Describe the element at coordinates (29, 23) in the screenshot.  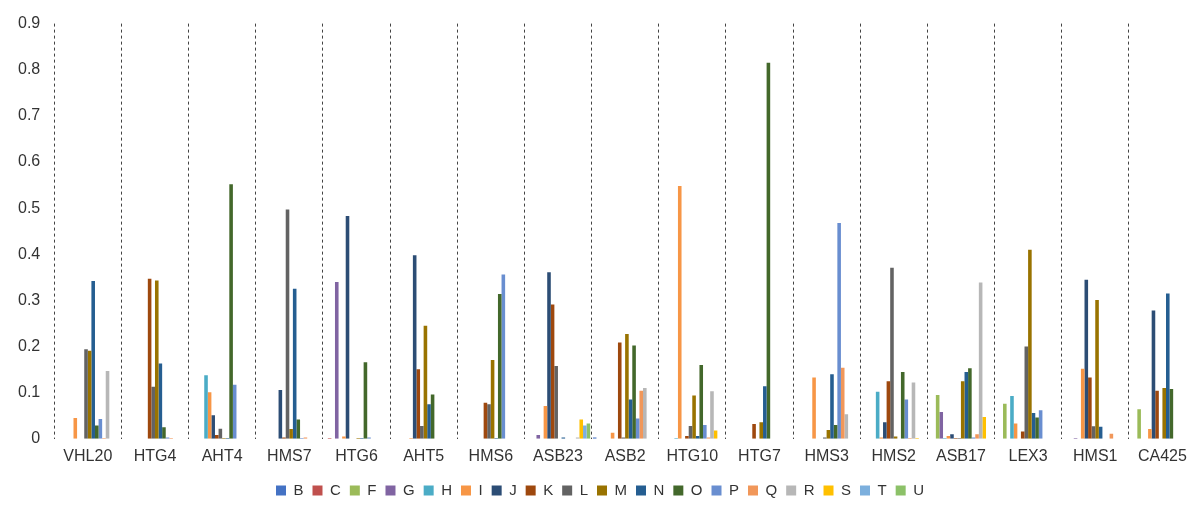
I see `y-tick-label: 0.9` at that location.